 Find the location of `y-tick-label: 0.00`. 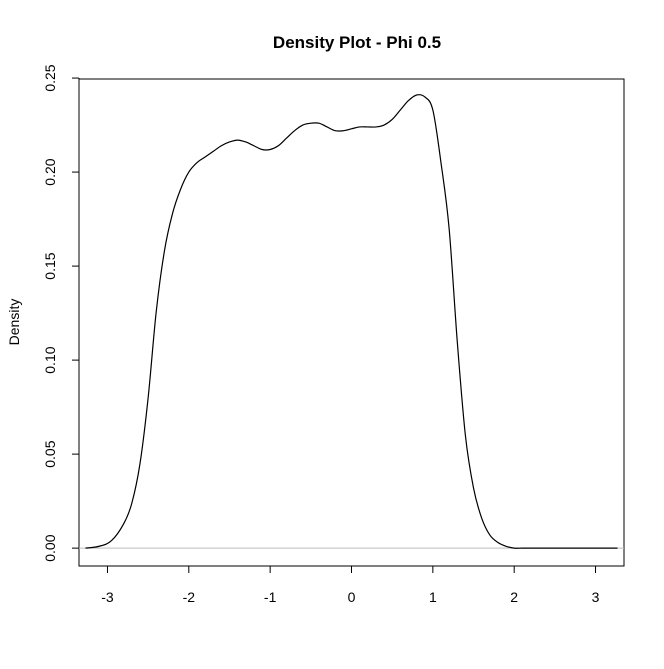

y-tick-label: 0.00 is located at coordinates (50, 547).